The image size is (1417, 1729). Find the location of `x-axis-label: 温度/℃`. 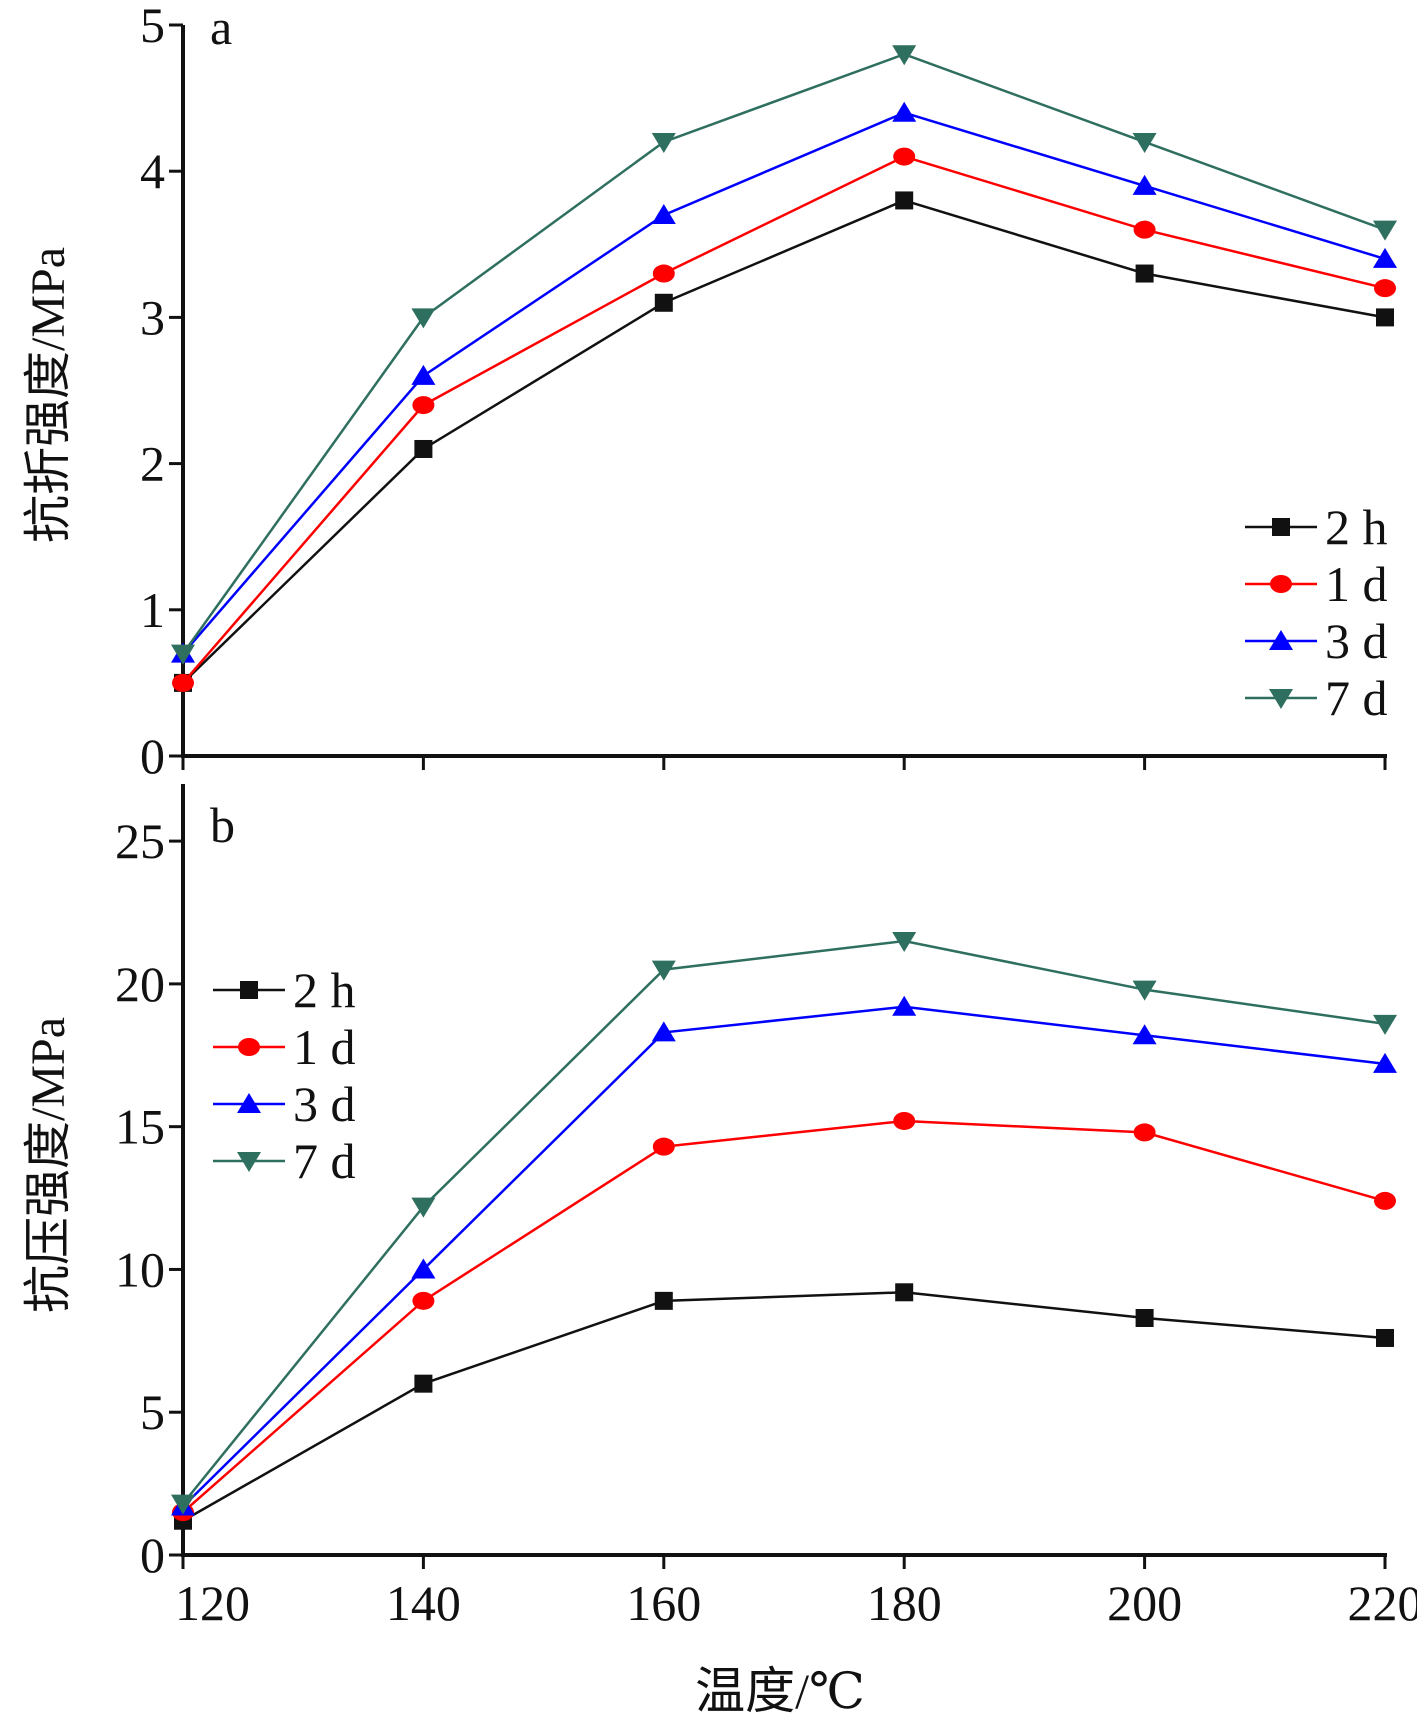

x-axis-label: 温度/℃ is located at coordinates (780, 1691).